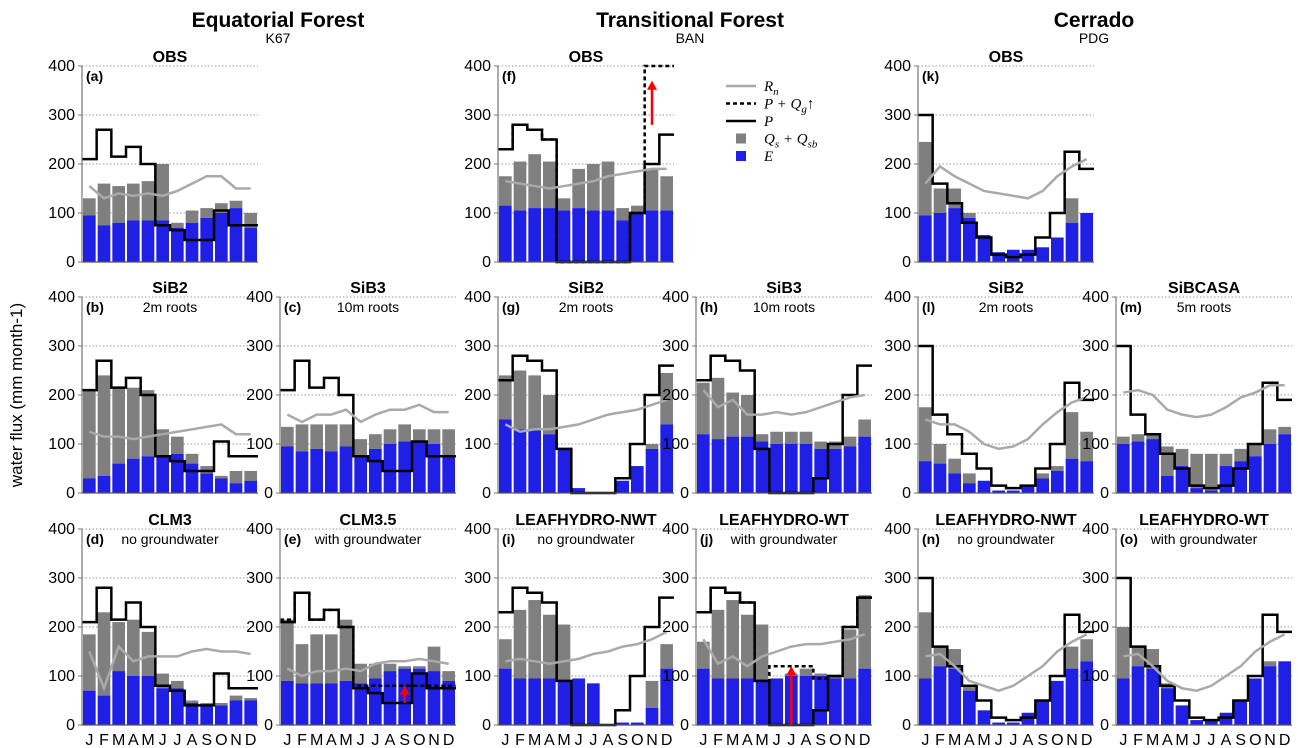 Image resolution: width=1298 pixels, height=748 pixels. Describe the element at coordinates (1204, 539) in the screenshot. I see `panel-subtitle: with groundwater` at that location.